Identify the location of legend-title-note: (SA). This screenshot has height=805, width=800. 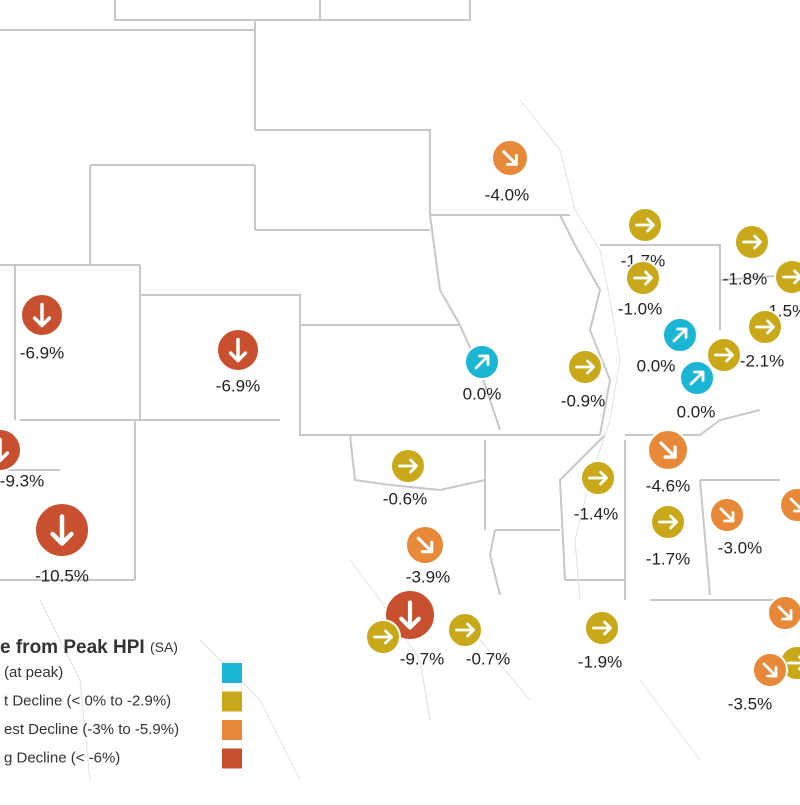
(164, 647).